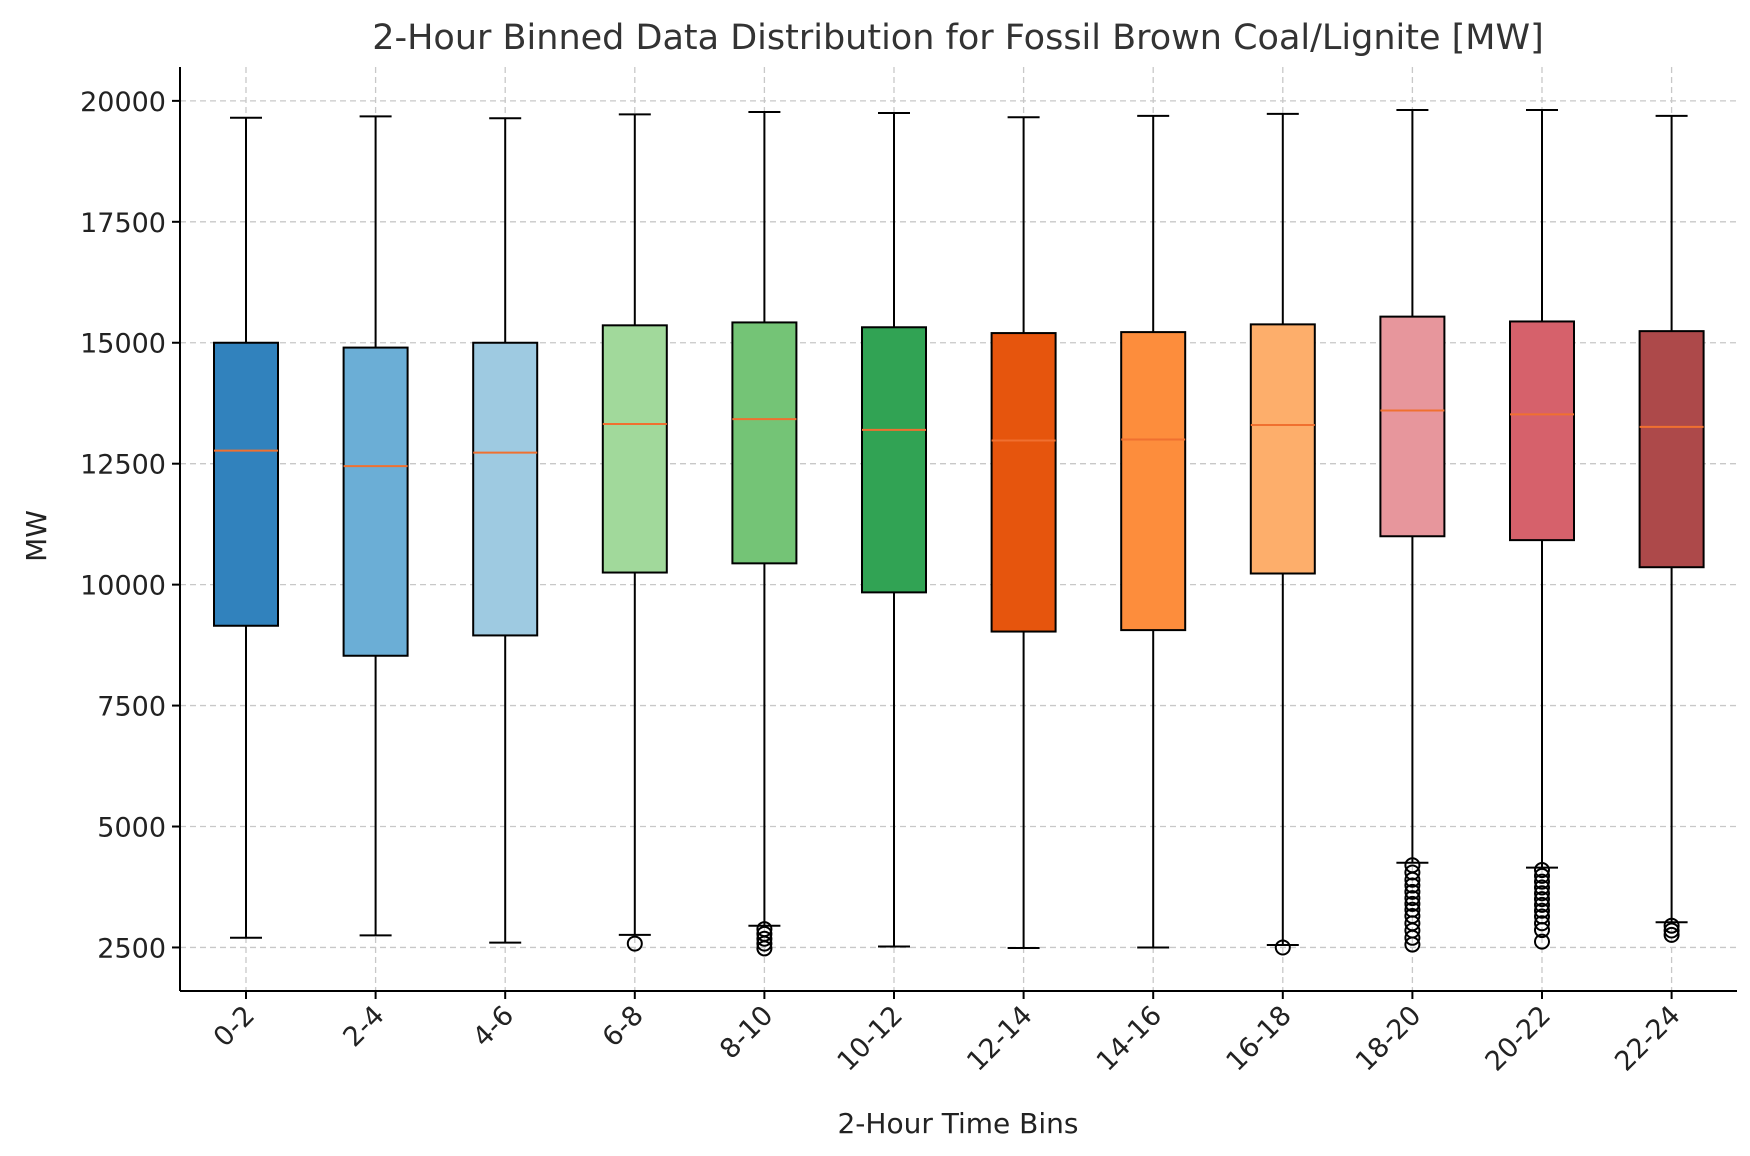  What do you see at coordinates (363, 1026) in the screenshot?
I see `x-tick-label: 2-4` at bounding box center [363, 1026].